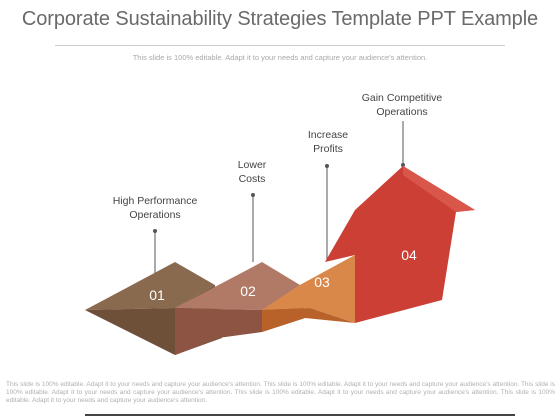 The width and height of the screenshot is (560, 420). What do you see at coordinates (327, 166) in the screenshot?
I see `step-3-dot` at bounding box center [327, 166].